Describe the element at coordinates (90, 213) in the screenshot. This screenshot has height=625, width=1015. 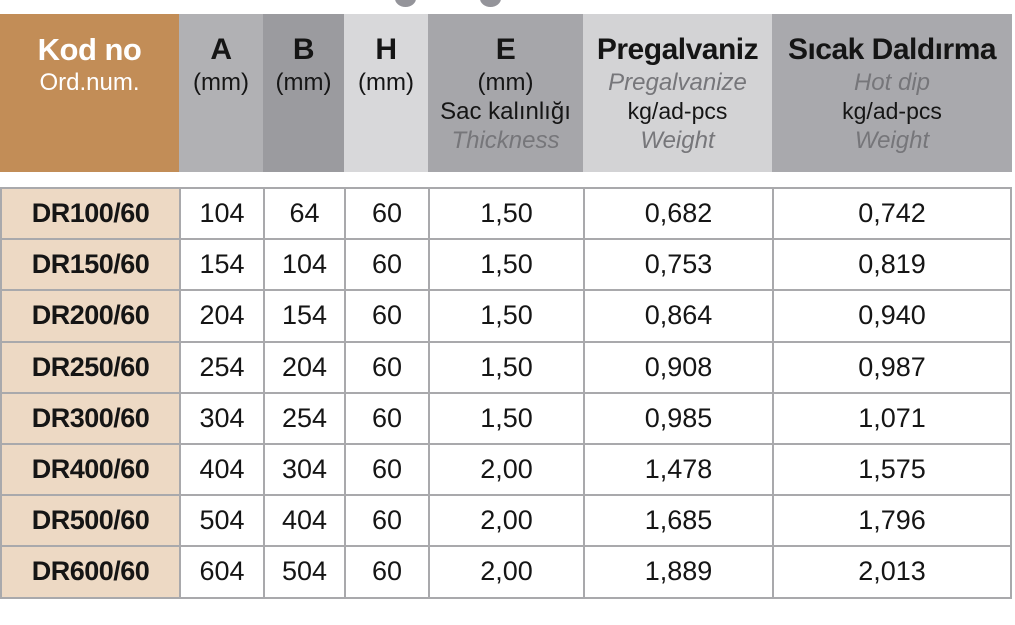
I see `row-label: DR100/60` at that location.